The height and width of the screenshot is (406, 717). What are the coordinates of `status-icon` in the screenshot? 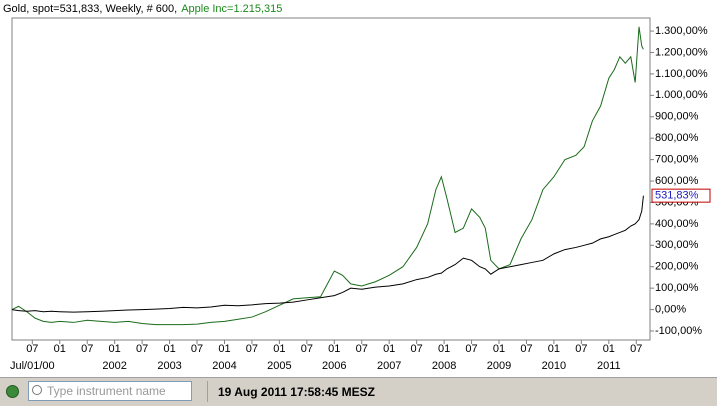 It's located at (12, 391).